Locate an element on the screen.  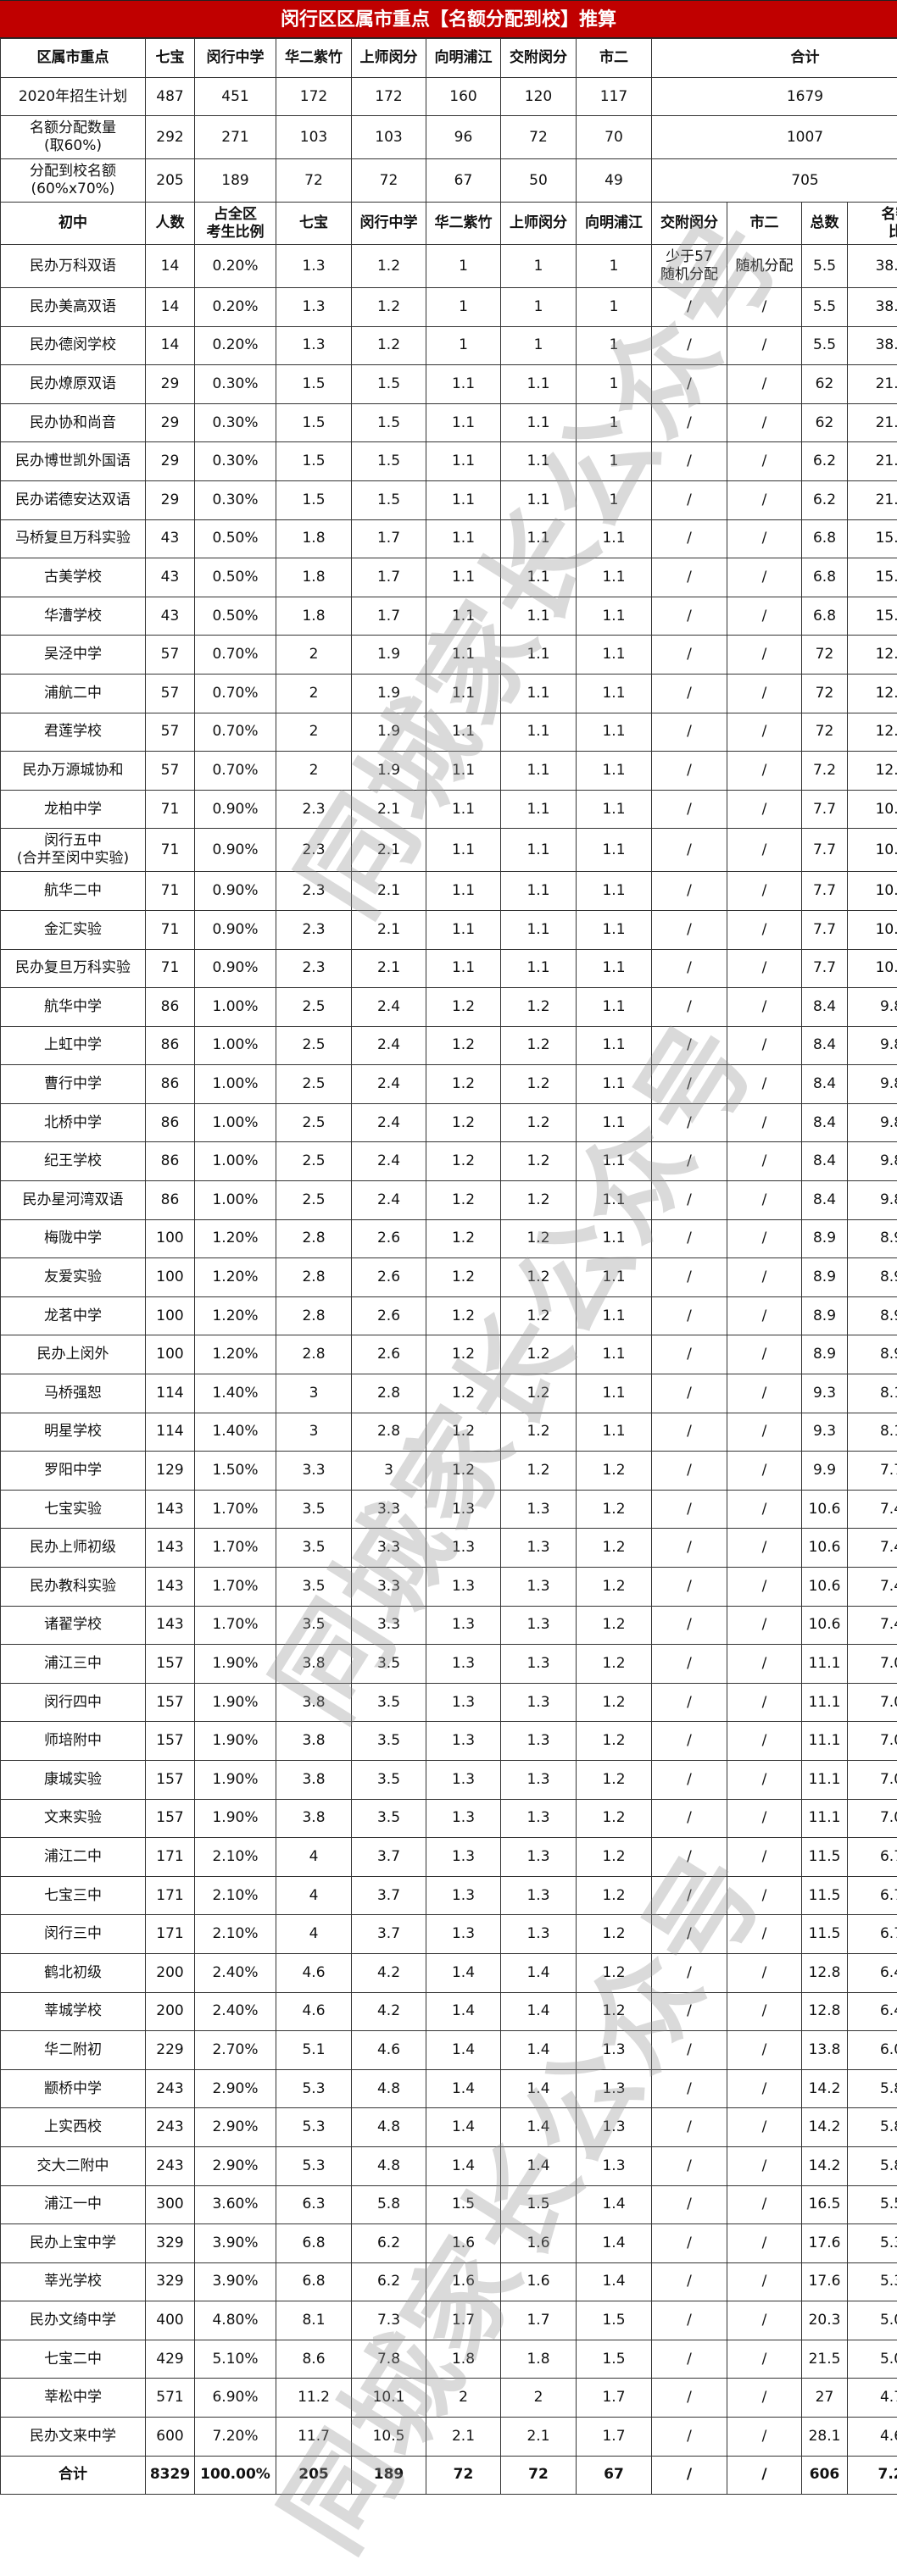
cell-value: 8329 is located at coordinates (170, 2475).